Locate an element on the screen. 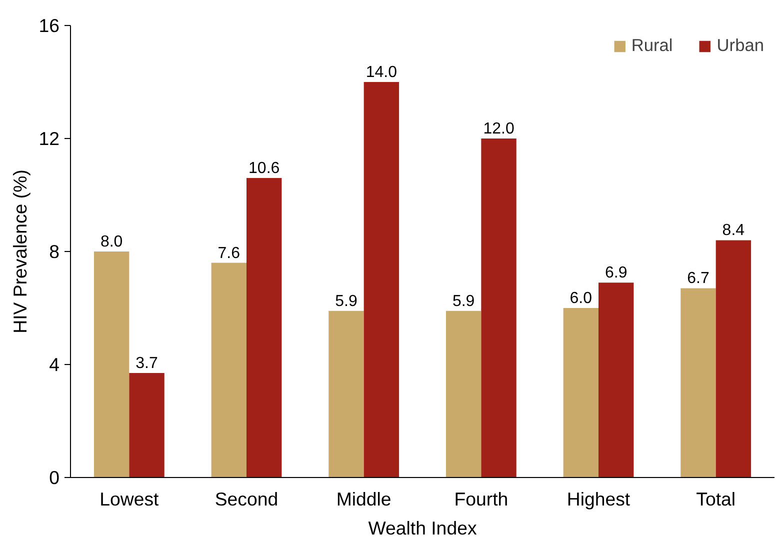 Image resolution: width=782 pixels, height=547 pixels. data-label: 8.4 is located at coordinates (733, 231).